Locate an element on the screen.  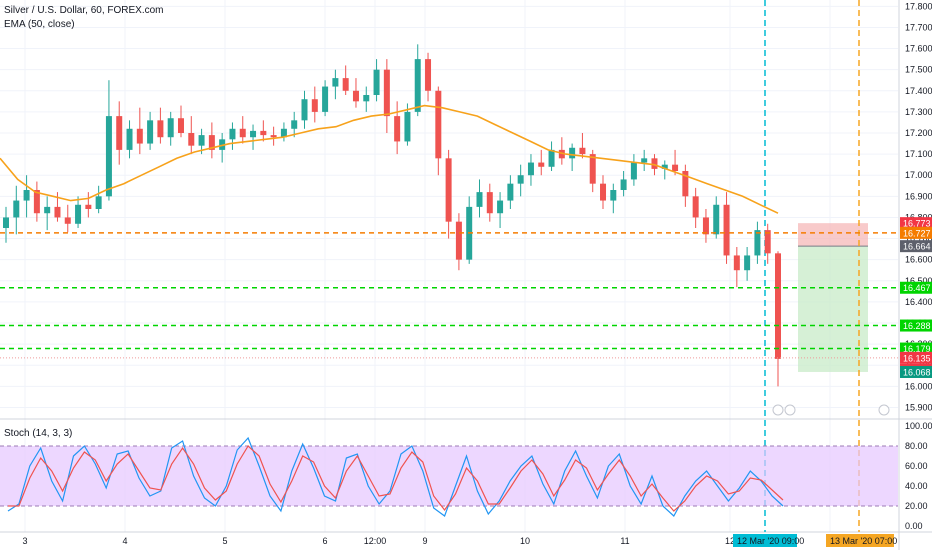
position-zones is located at coordinates (816, 266).